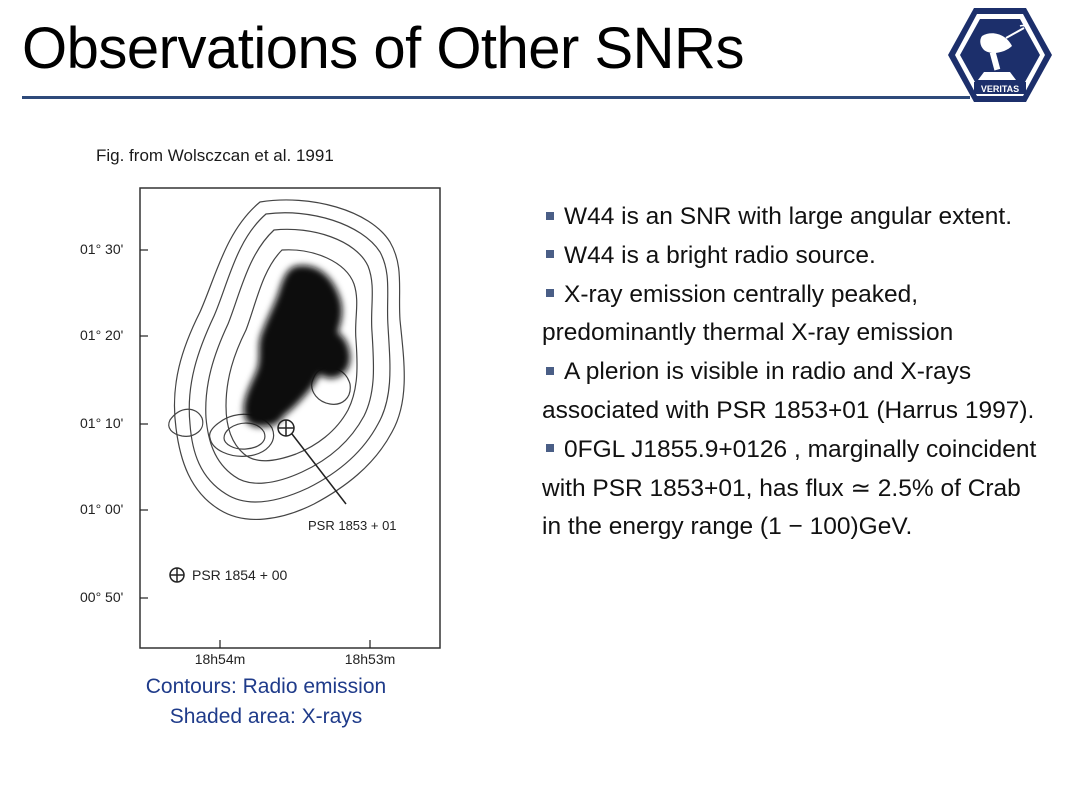 Image resolution: width=1066 pixels, height=800 pixels. What do you see at coordinates (1003, 52) in the screenshot?
I see `telescope-icon` at bounding box center [1003, 52].